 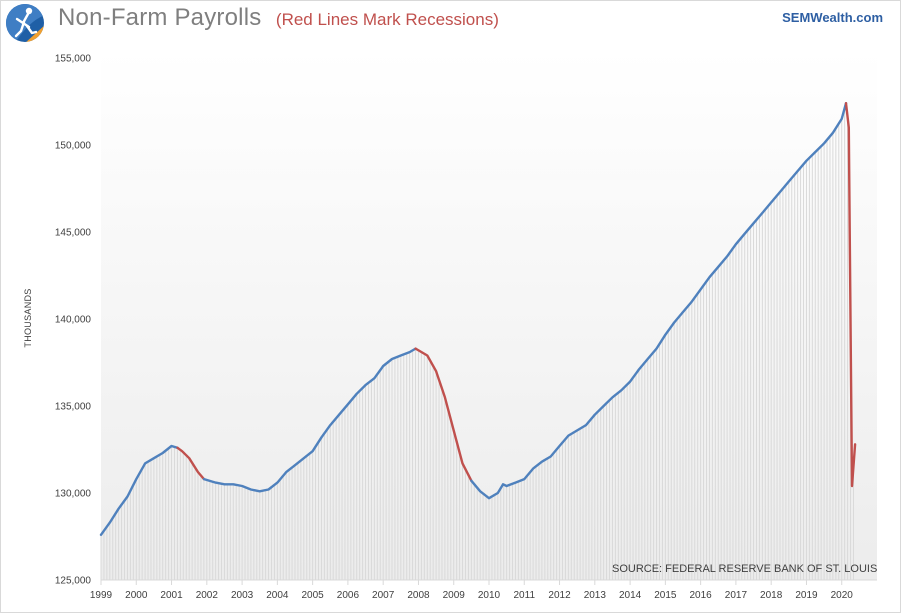 I want to click on x-tick-label: 2000, so click(x=136, y=595).